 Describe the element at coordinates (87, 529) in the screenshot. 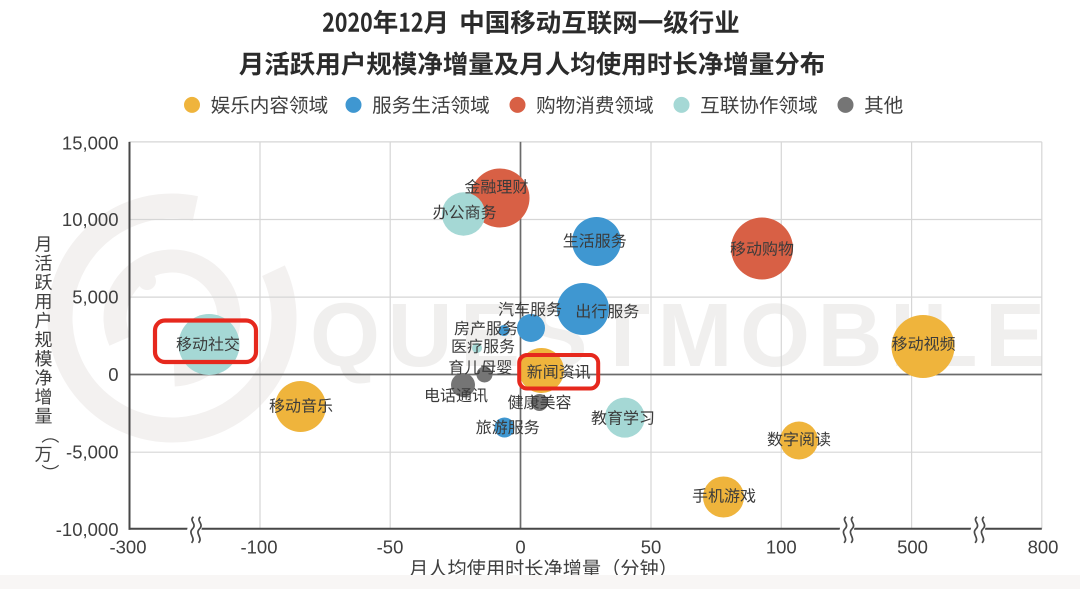

I see `svg-text: -10,000` at that location.